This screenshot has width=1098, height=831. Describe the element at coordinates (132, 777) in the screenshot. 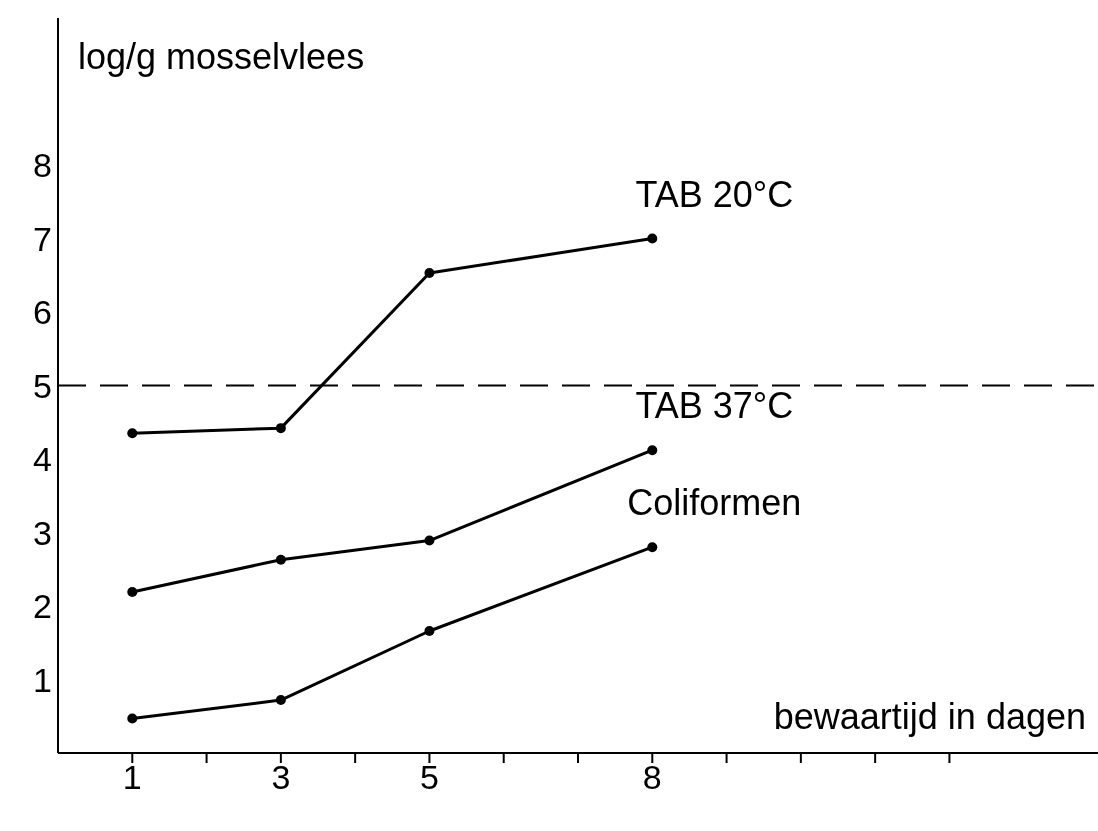

I see `x-tick-label: 1` at that location.